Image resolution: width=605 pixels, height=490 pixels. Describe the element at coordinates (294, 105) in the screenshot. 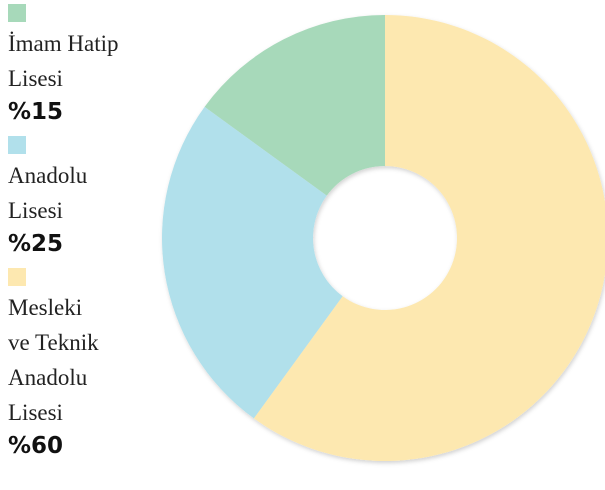

I see `slice` at that location.